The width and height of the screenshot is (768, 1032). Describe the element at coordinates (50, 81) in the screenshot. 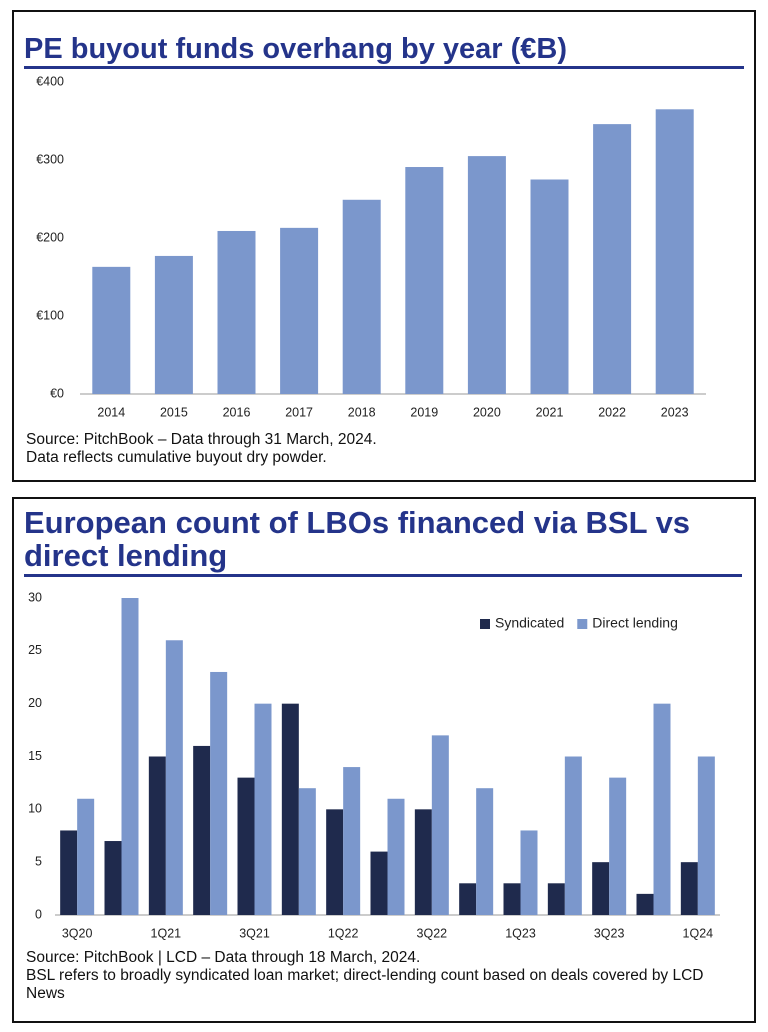

I see `y-tick-label: €400` at that location.